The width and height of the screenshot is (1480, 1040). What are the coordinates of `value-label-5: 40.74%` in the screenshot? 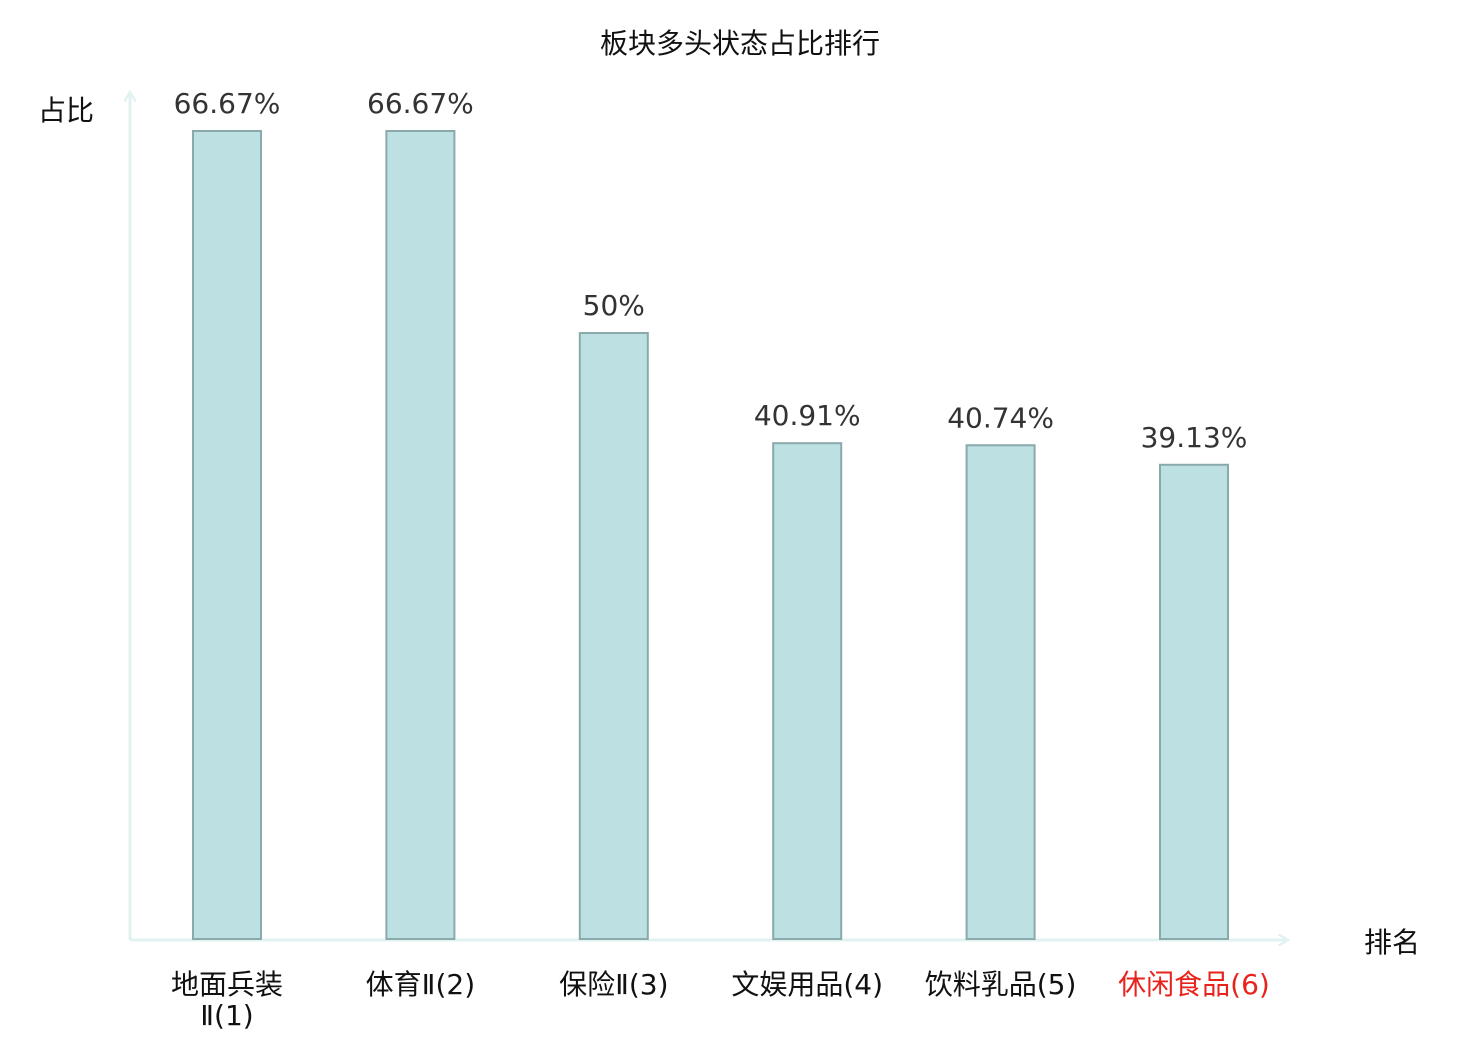 It's located at (1000, 417).